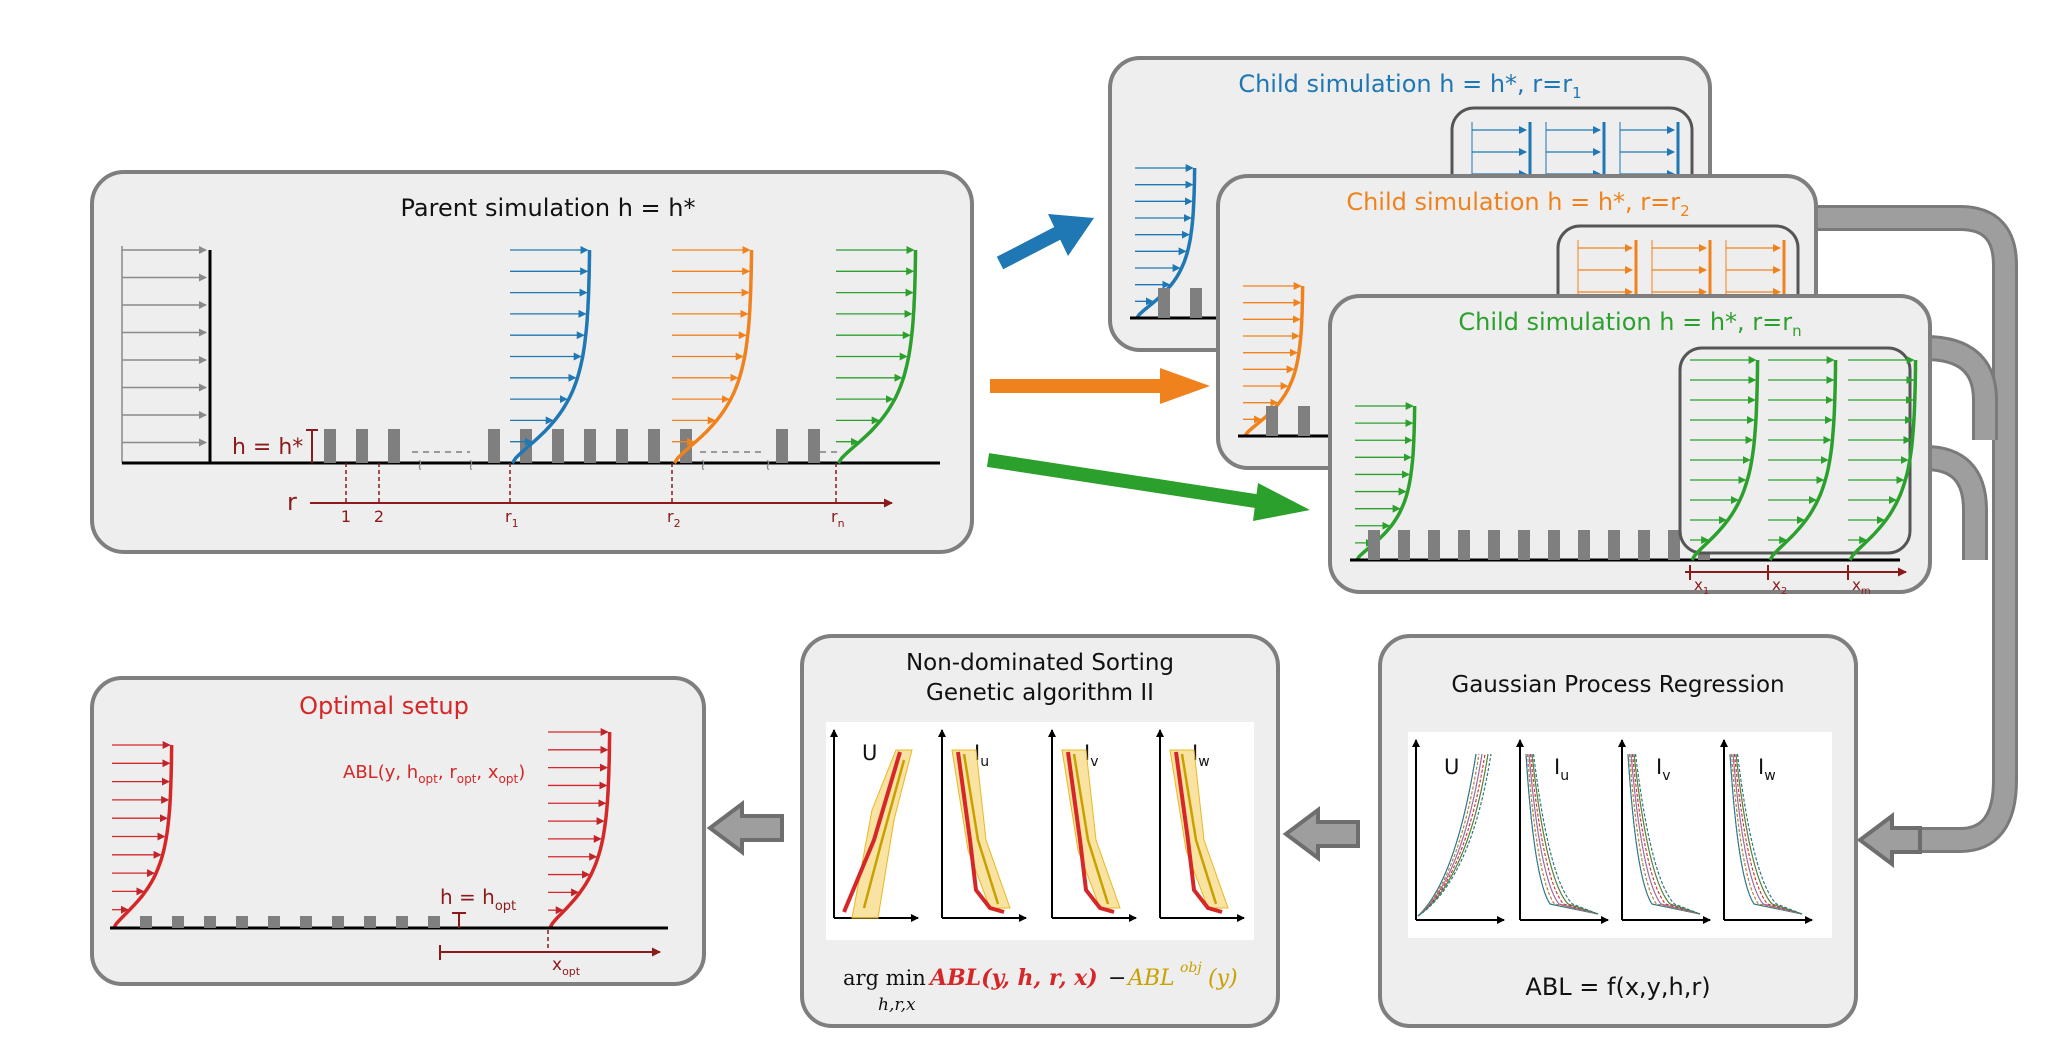  I want to click on sampled-profiles, so click(714, 355).